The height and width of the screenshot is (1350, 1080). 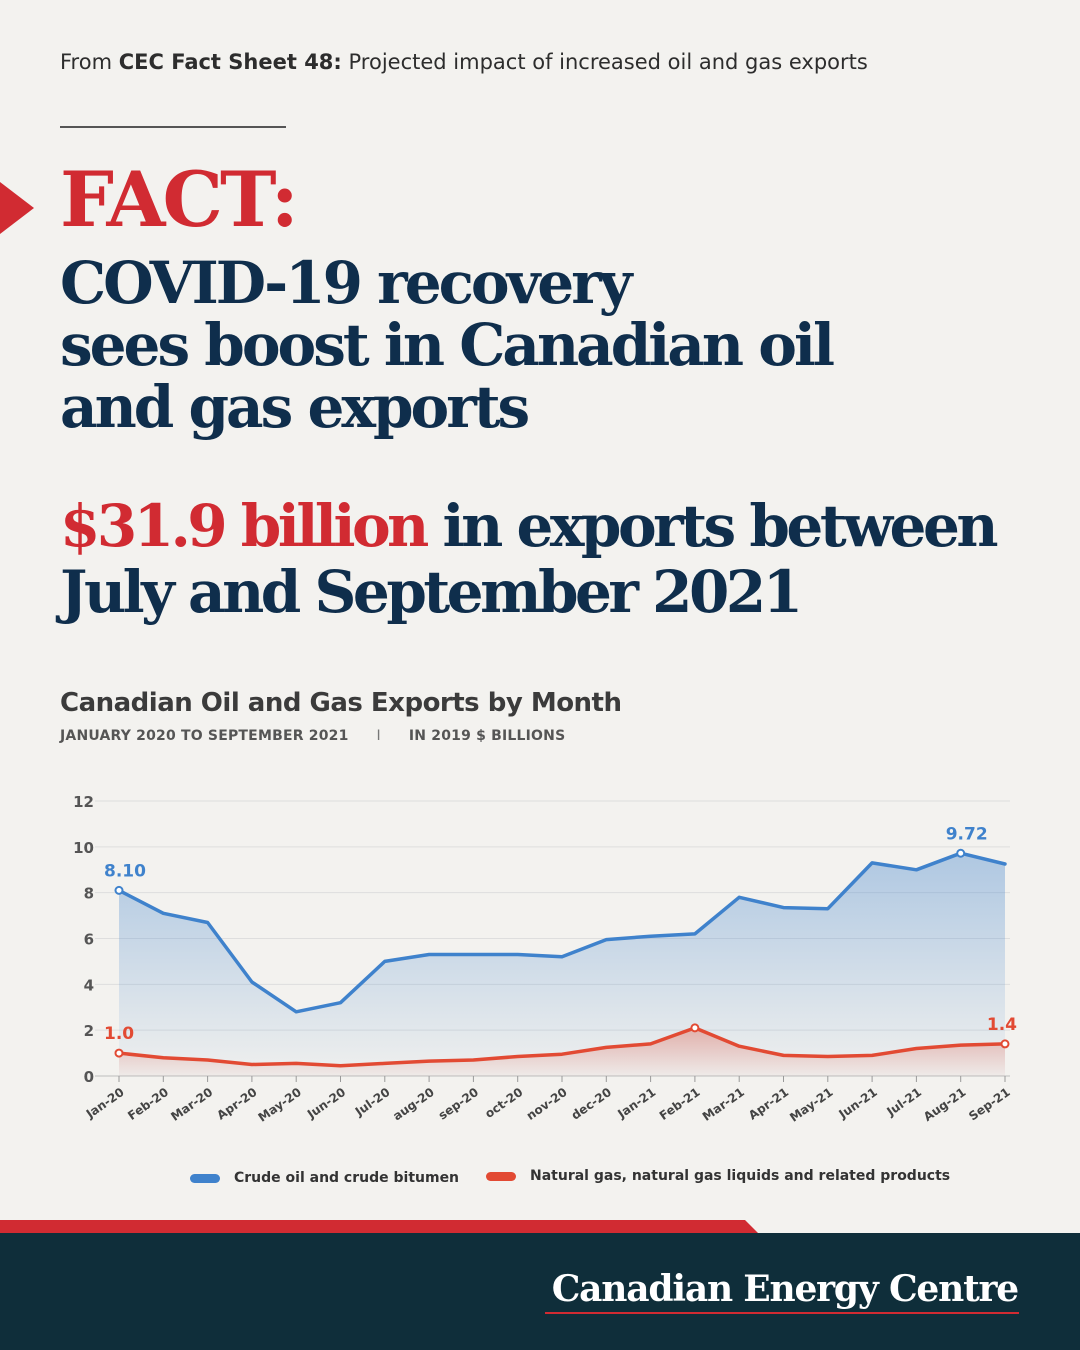 What do you see at coordinates (89, 894) in the screenshot?
I see `y-tick-label: 8` at bounding box center [89, 894].